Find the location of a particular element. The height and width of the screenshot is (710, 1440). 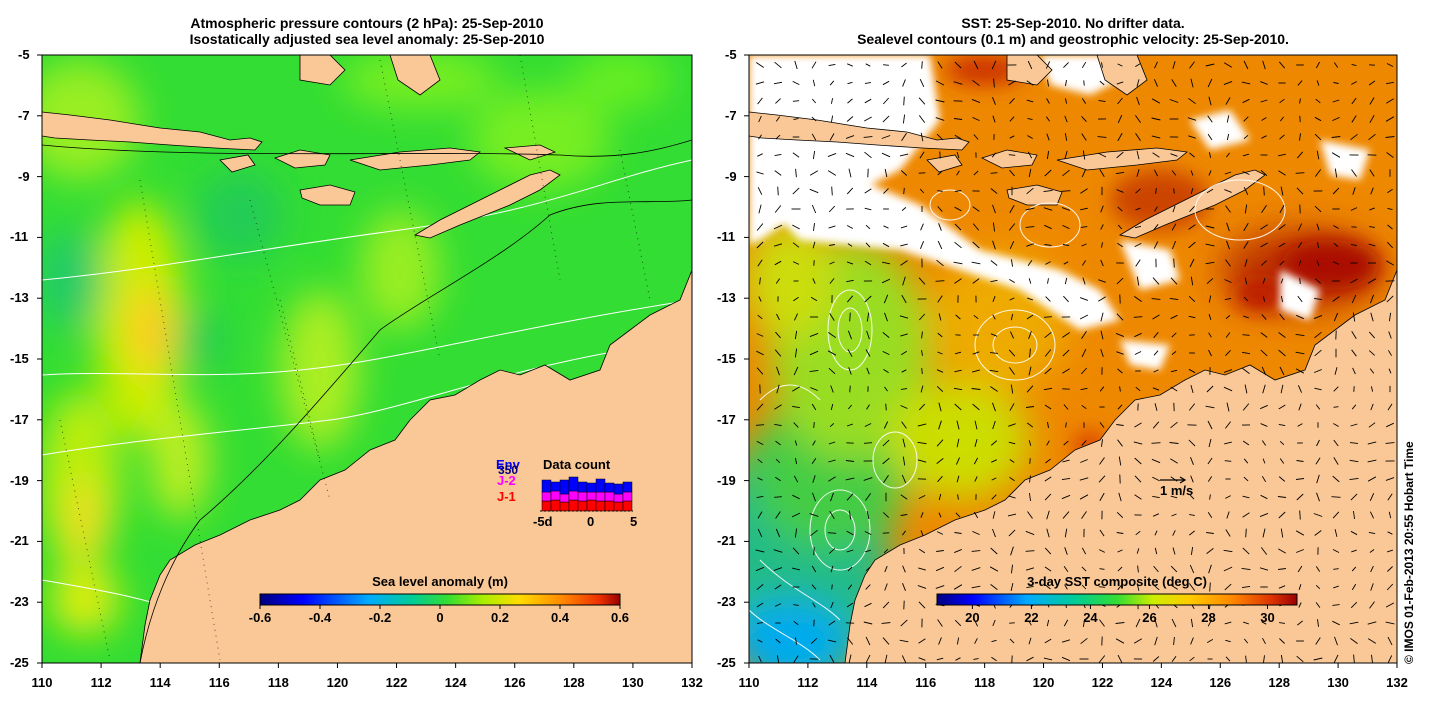

lat-tick-label: -17 is located at coordinates (19, 419).